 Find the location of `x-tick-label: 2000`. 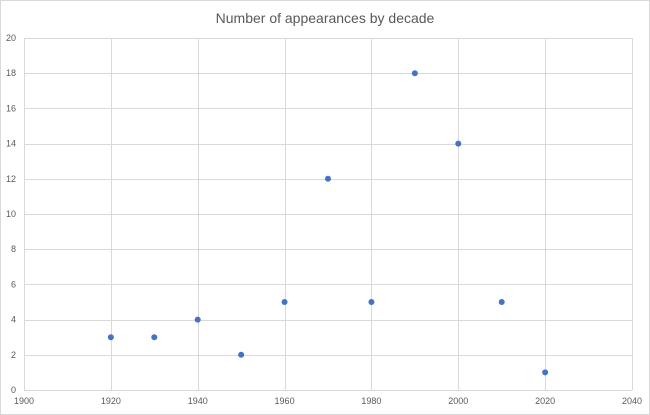

x-tick-label: 2000 is located at coordinates (458, 401).